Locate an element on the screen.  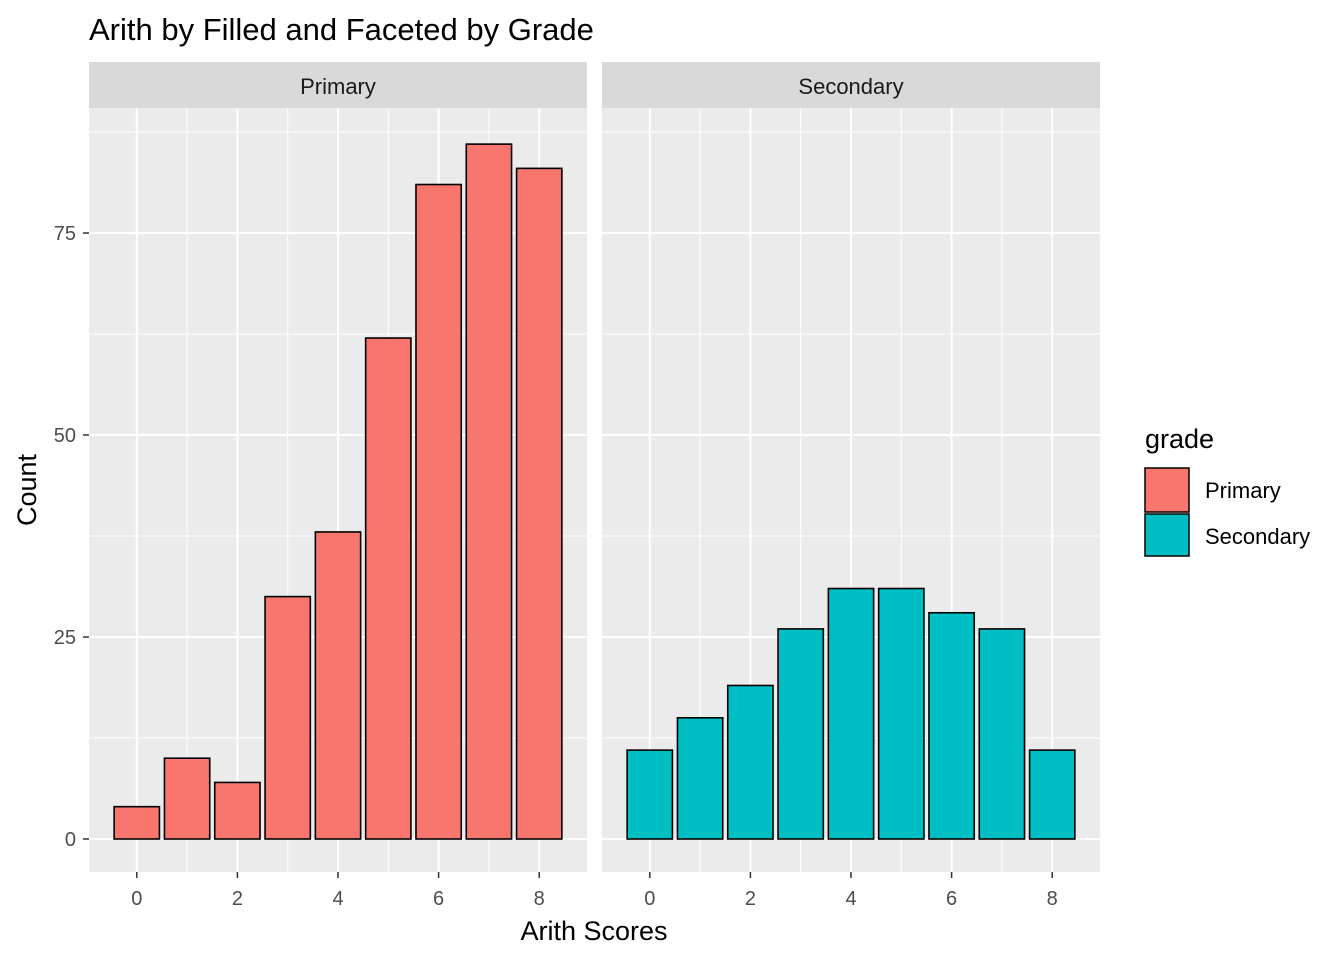
y-tick-label: 0 is located at coordinates (70, 840).